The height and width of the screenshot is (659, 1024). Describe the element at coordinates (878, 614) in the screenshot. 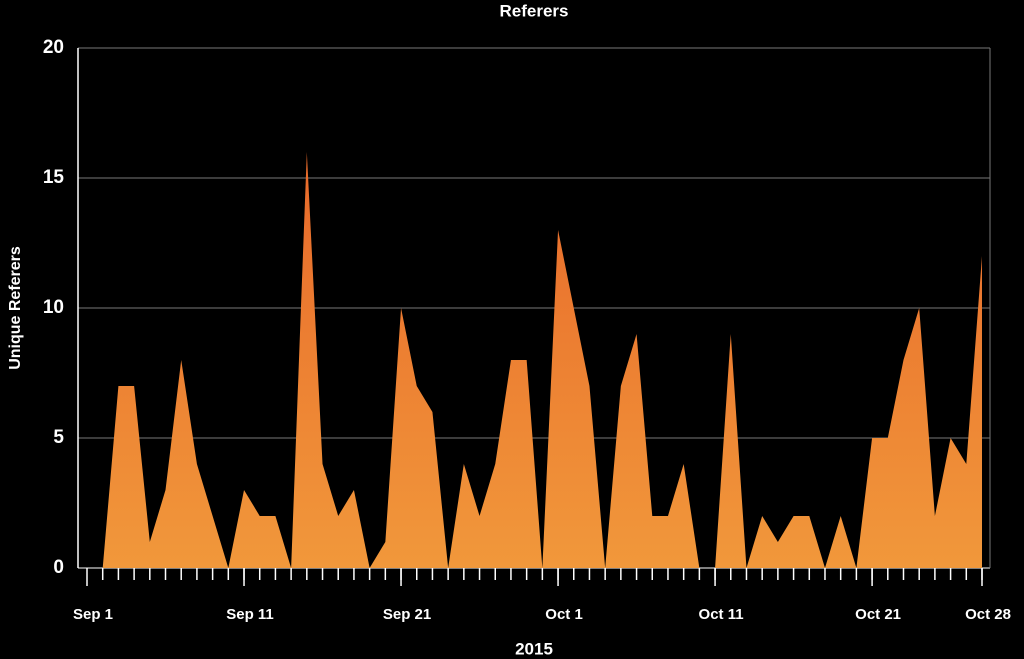

I see `x-tick-label: Oct 21` at that location.